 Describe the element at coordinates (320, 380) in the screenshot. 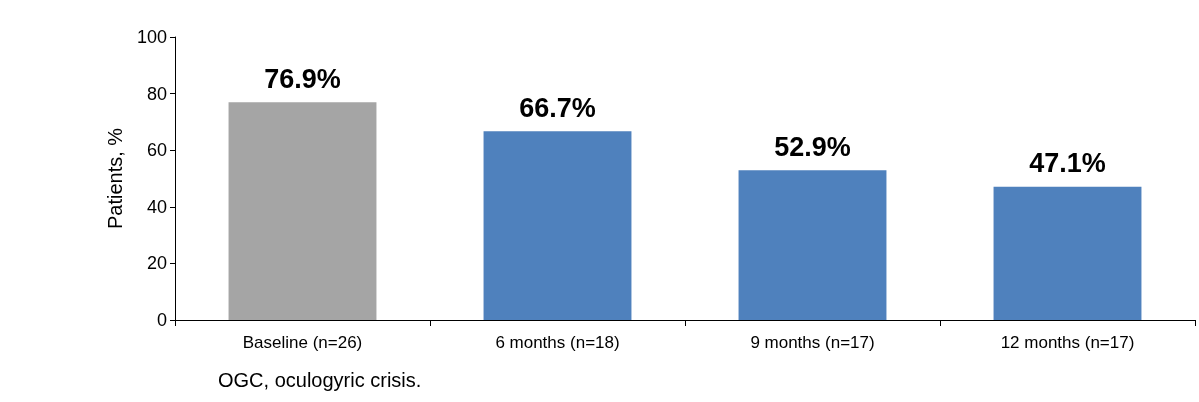

I see `text: OGC, oculogyric crisis.` at that location.